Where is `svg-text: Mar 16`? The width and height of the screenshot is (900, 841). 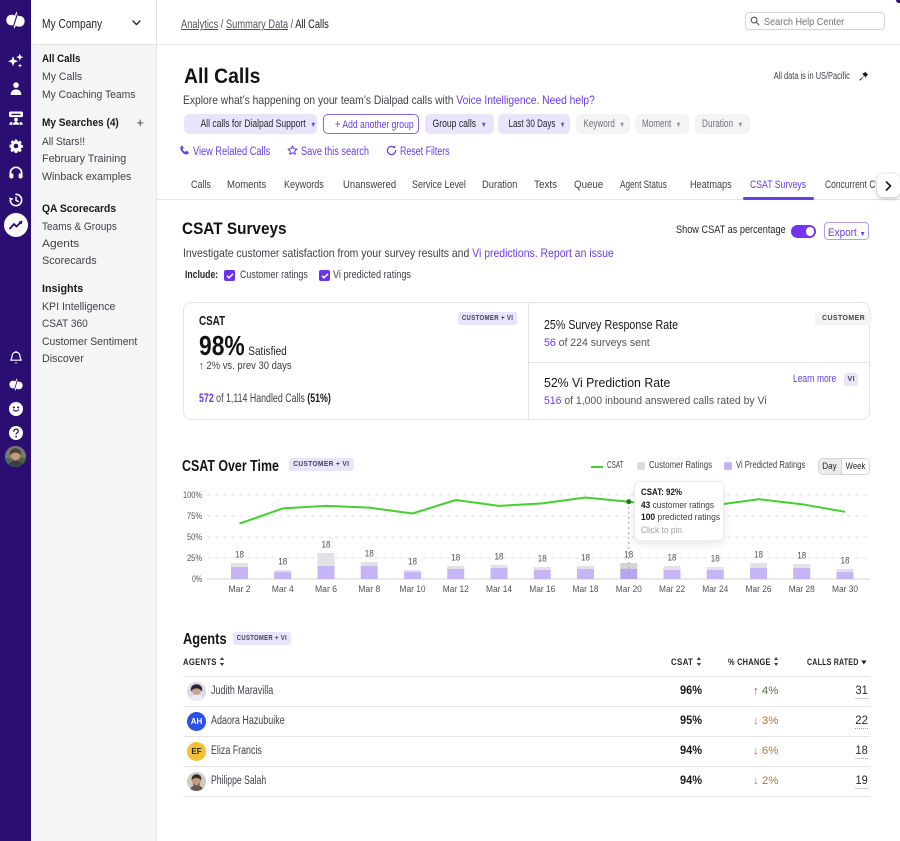 svg-text: Mar 16 is located at coordinates (542, 589).